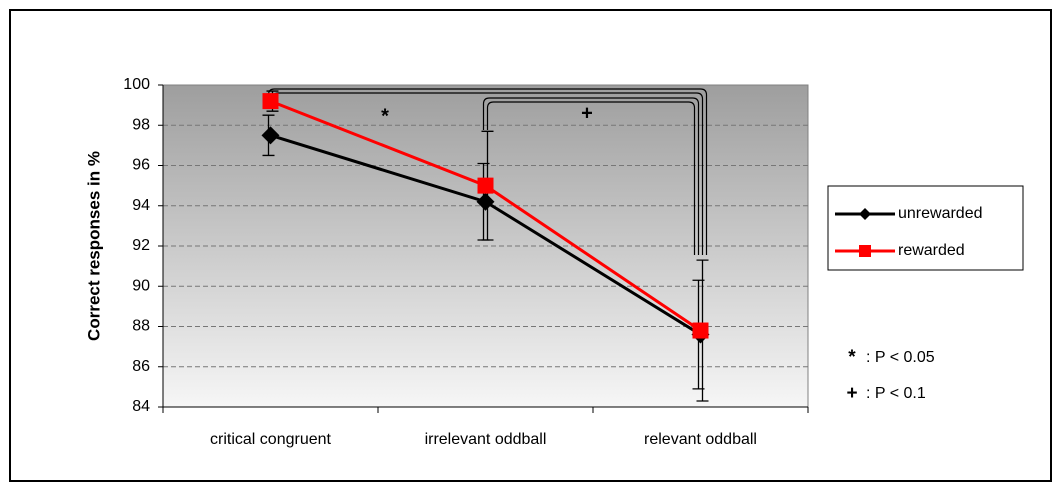  What do you see at coordinates (852, 357) in the screenshot?
I see `note-symbol: *` at bounding box center [852, 357].